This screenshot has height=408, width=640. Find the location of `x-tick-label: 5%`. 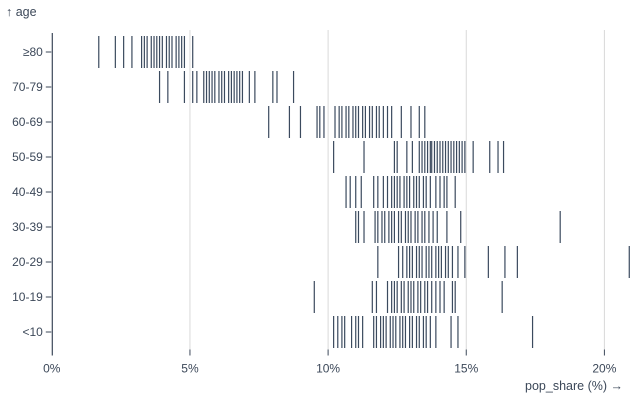

x-tick-label: 5% is located at coordinates (190, 369).